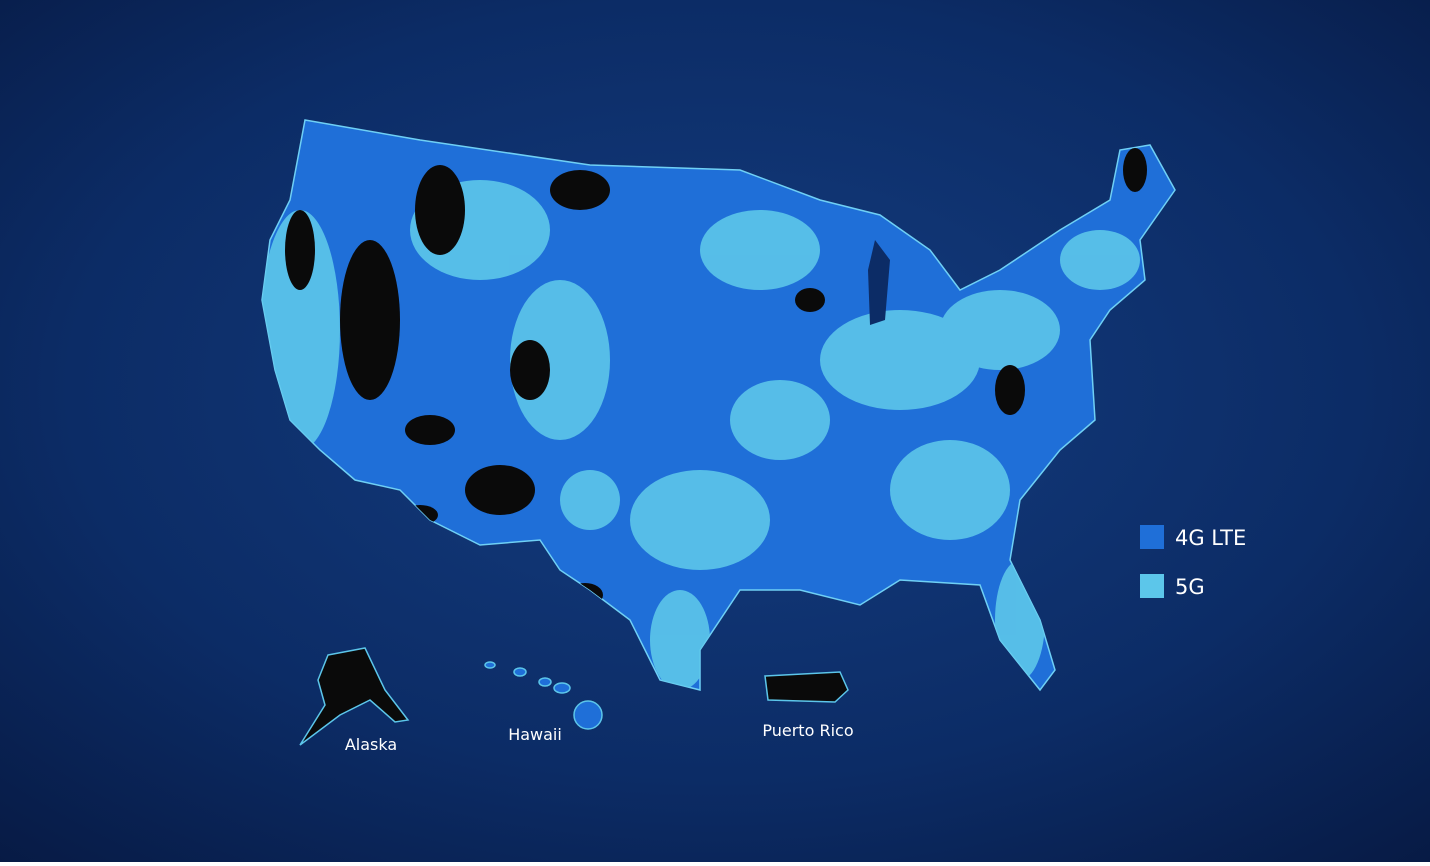 The width and height of the screenshot is (1430, 866). I want to click on region-label: Alaska, so click(371, 744).